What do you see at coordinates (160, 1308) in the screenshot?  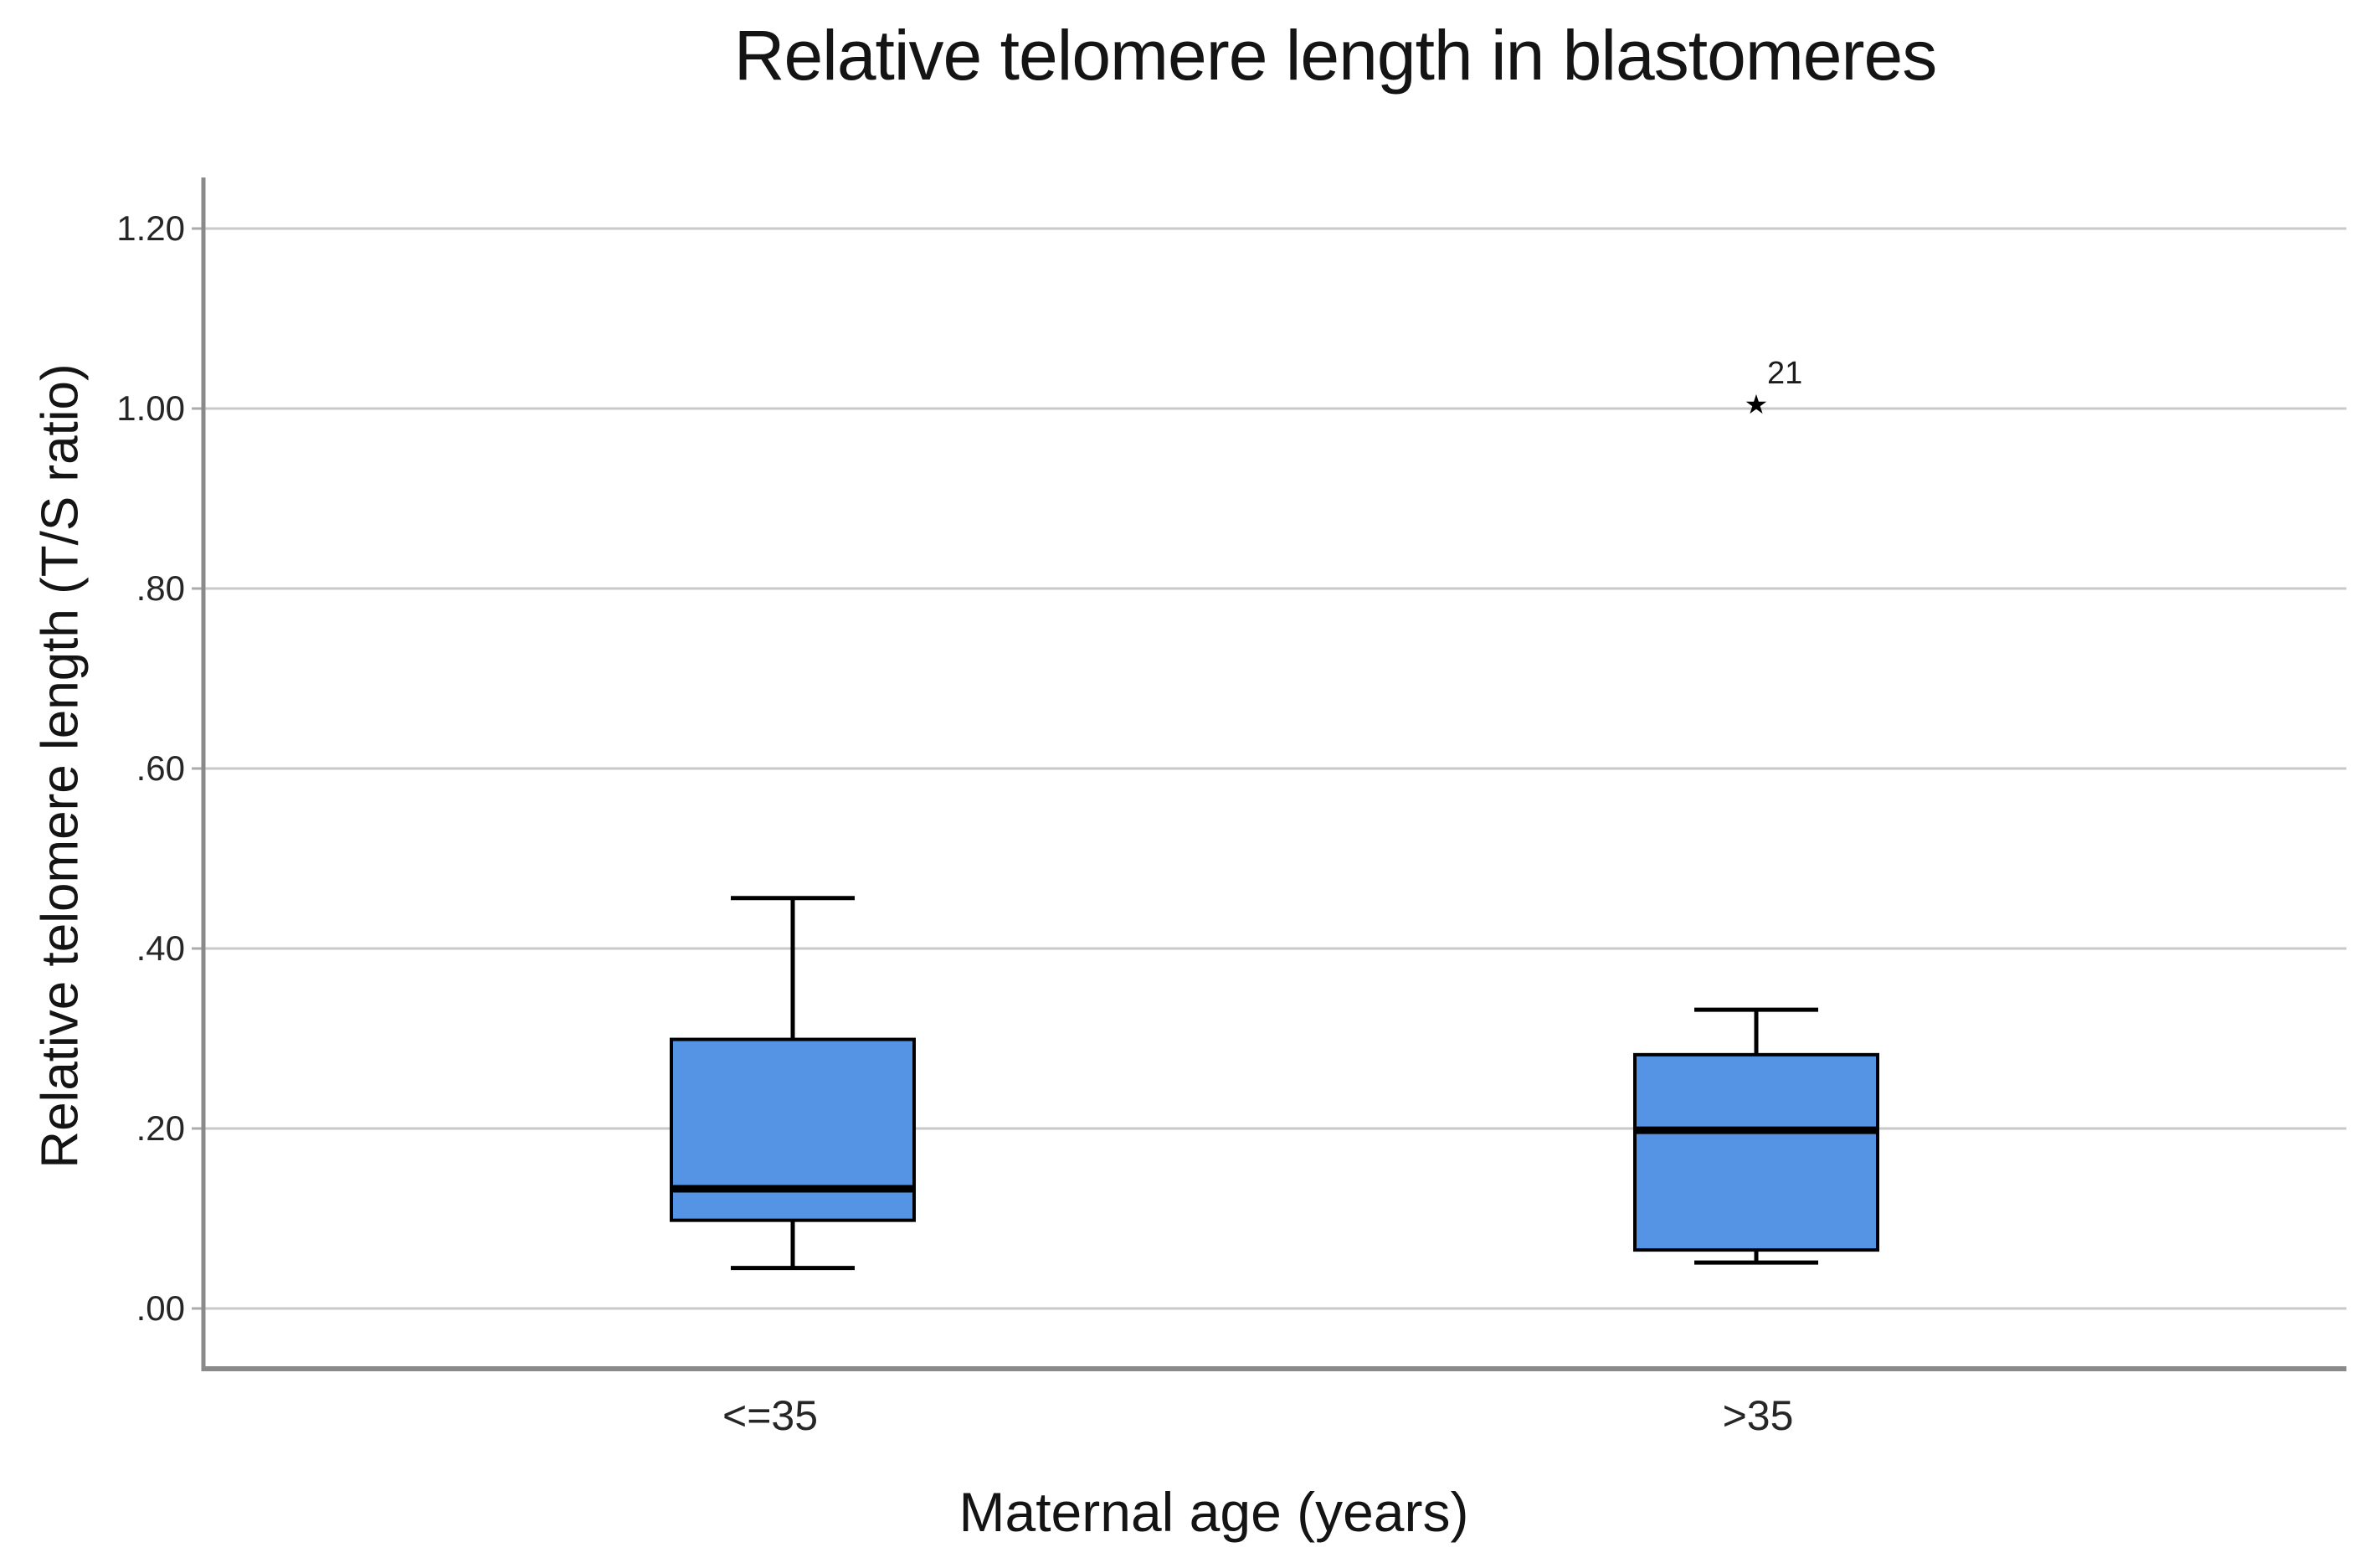 I see `y-tick-label: .00` at bounding box center [160, 1308].